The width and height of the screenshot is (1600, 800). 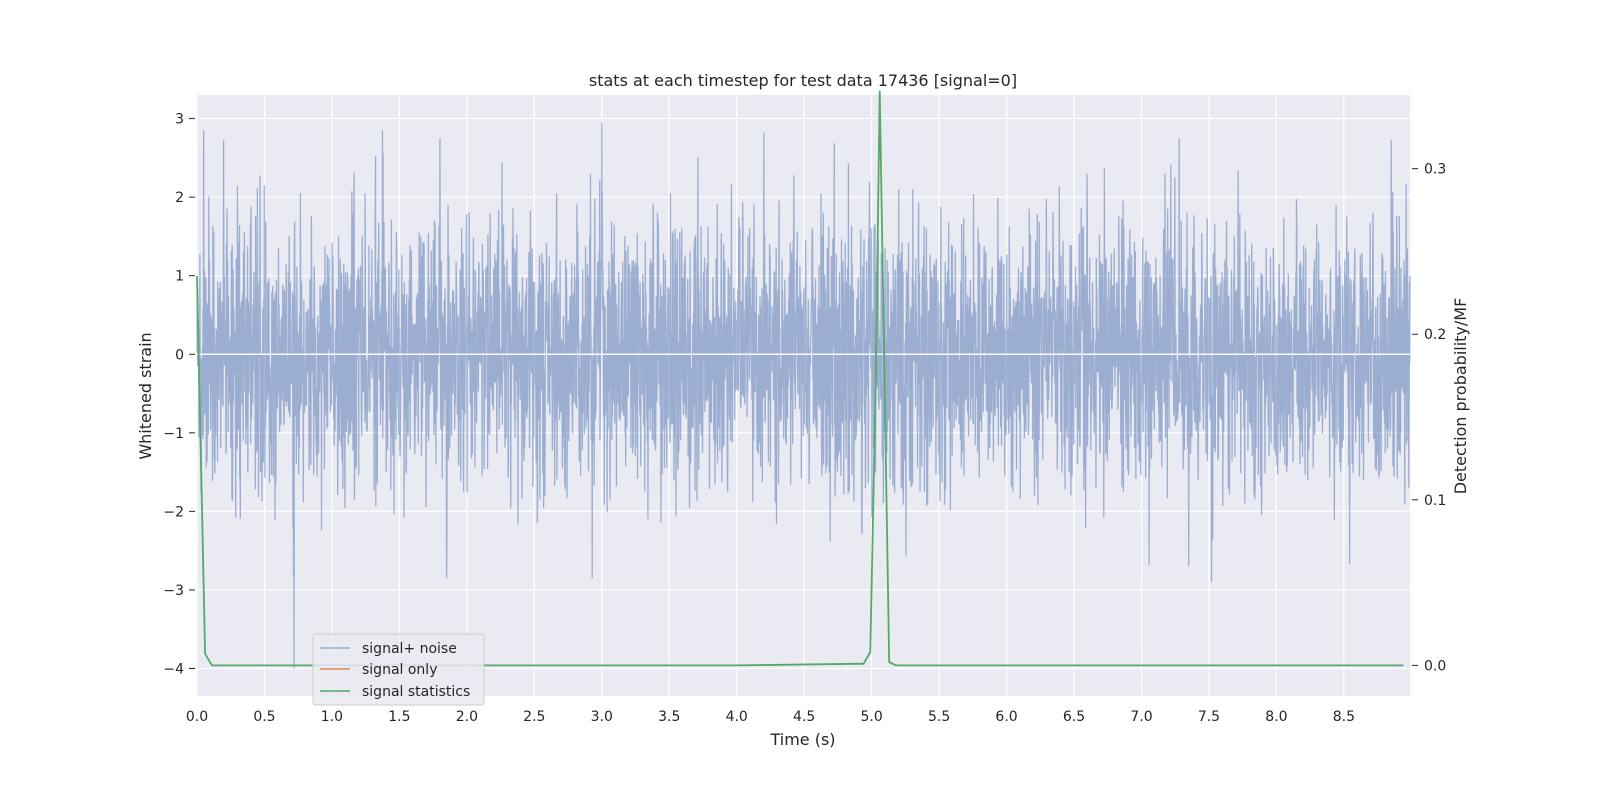 What do you see at coordinates (939, 717) in the screenshot?
I see `x-tick-label: 5.5` at bounding box center [939, 717].